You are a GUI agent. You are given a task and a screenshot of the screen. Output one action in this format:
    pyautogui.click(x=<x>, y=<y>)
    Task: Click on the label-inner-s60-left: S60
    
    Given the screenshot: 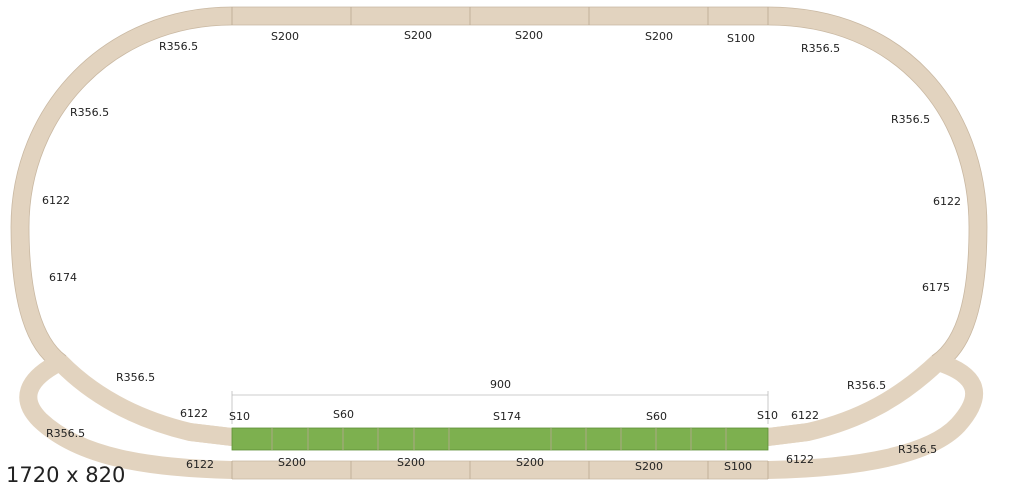 What is the action you would take?
    pyautogui.click(x=343, y=414)
    